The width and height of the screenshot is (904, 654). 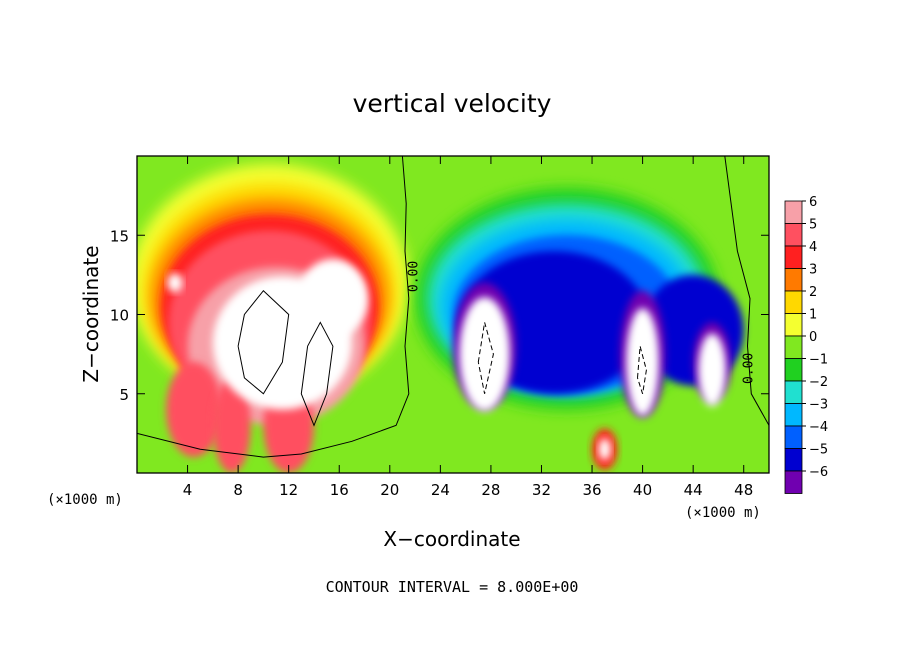 What do you see at coordinates (91, 313) in the screenshot?
I see `y-axis-label: Z−coordinate` at bounding box center [91, 313].